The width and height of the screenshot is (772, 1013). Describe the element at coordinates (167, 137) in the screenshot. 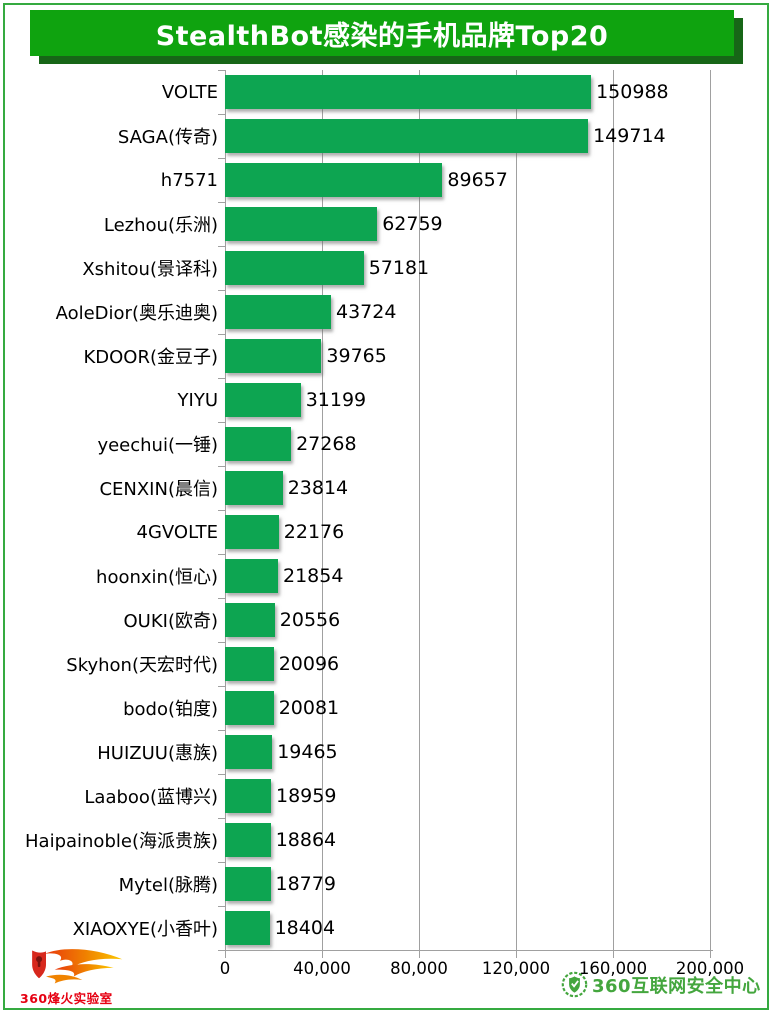

I see `category-label: SAGA(传奇)` at that location.